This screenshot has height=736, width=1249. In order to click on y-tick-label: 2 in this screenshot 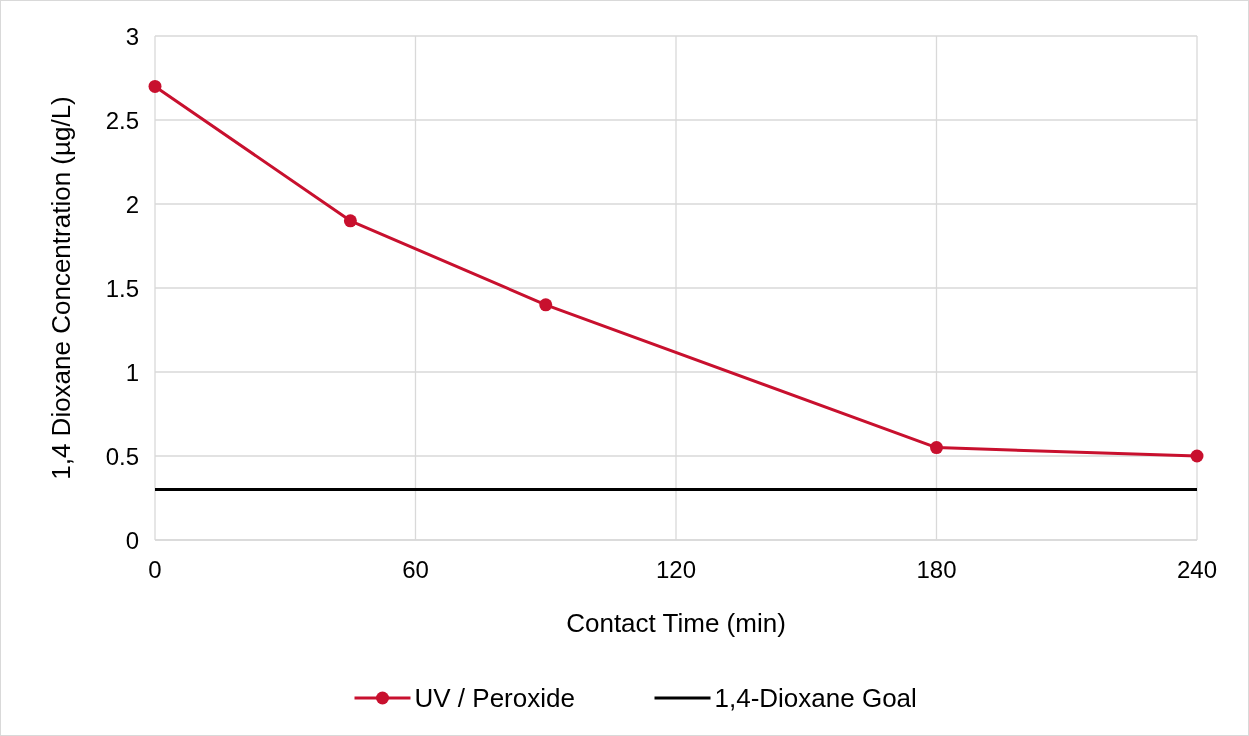, I will do `click(132, 204)`.